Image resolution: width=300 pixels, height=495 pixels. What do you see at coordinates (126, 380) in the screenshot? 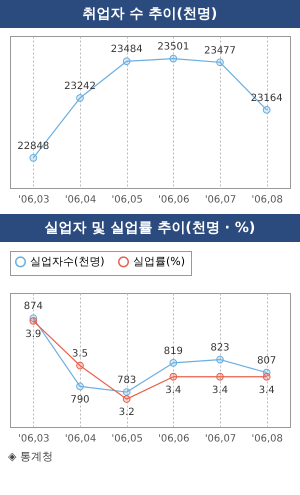
I see `data-label: 783` at bounding box center [126, 380].